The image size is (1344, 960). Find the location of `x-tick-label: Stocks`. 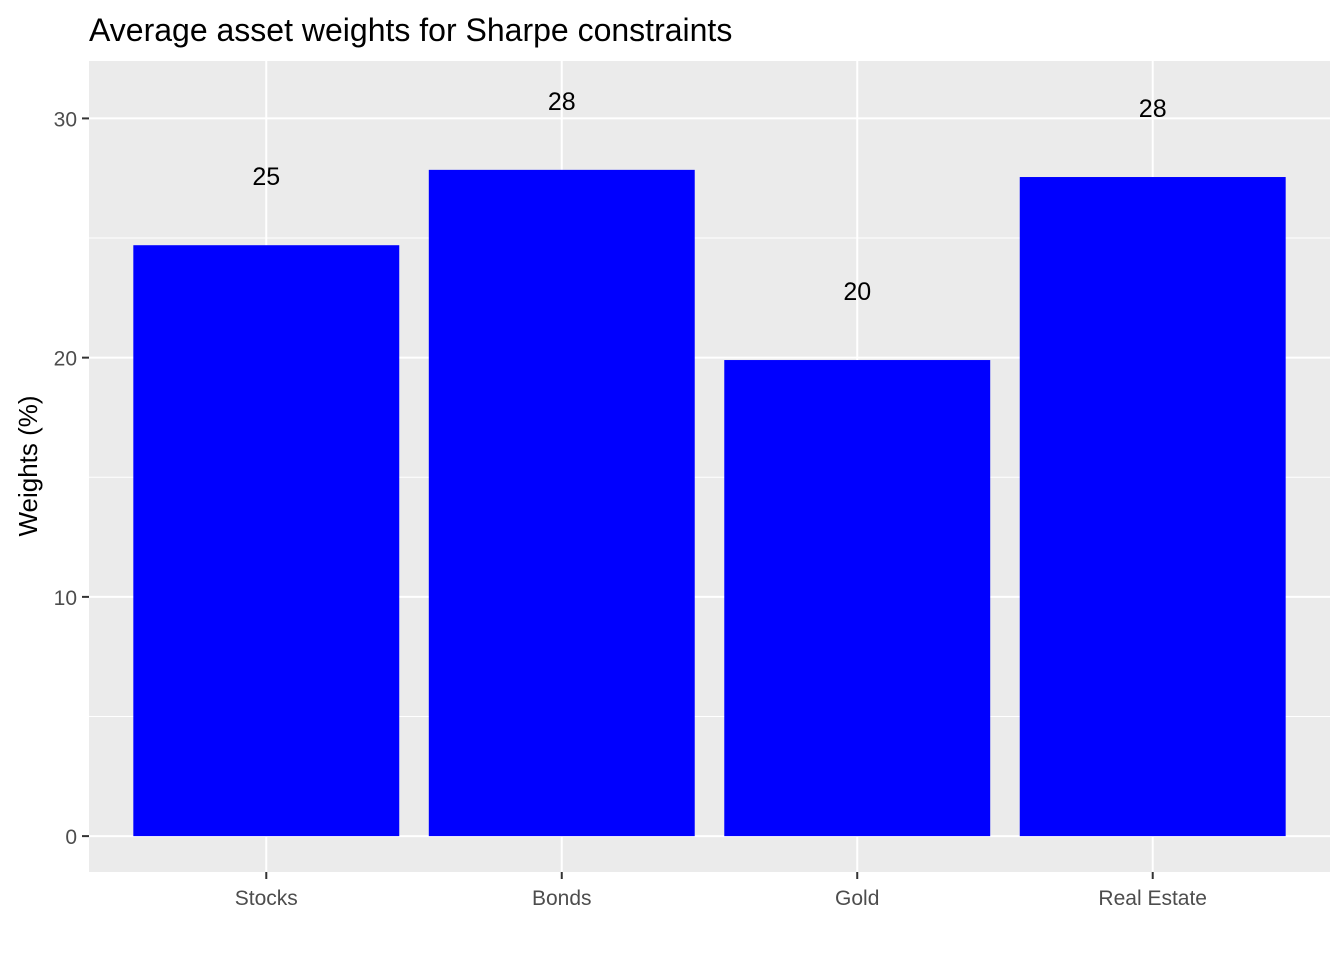

x-tick-label: Stocks is located at coordinates (266, 898).